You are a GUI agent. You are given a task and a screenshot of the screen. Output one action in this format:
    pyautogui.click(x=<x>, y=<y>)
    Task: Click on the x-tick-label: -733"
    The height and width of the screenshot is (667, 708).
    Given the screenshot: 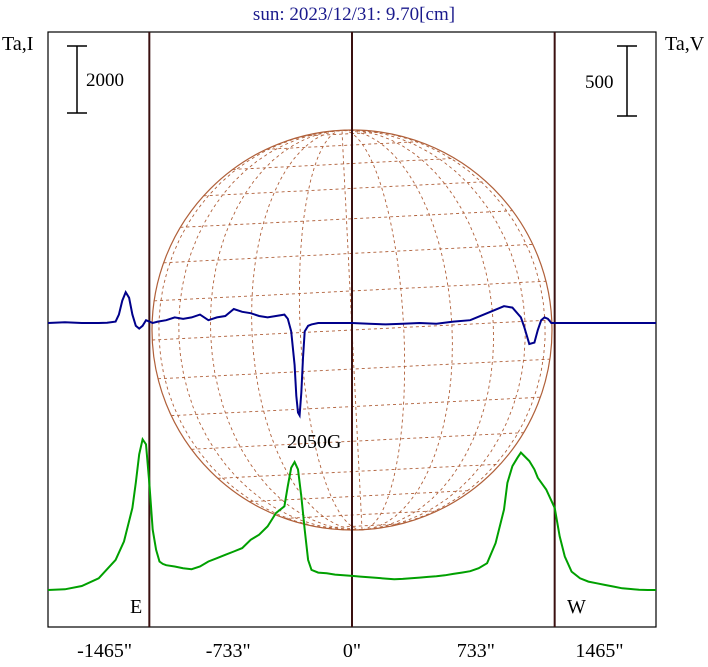 What is the action you would take?
    pyautogui.click(x=228, y=651)
    